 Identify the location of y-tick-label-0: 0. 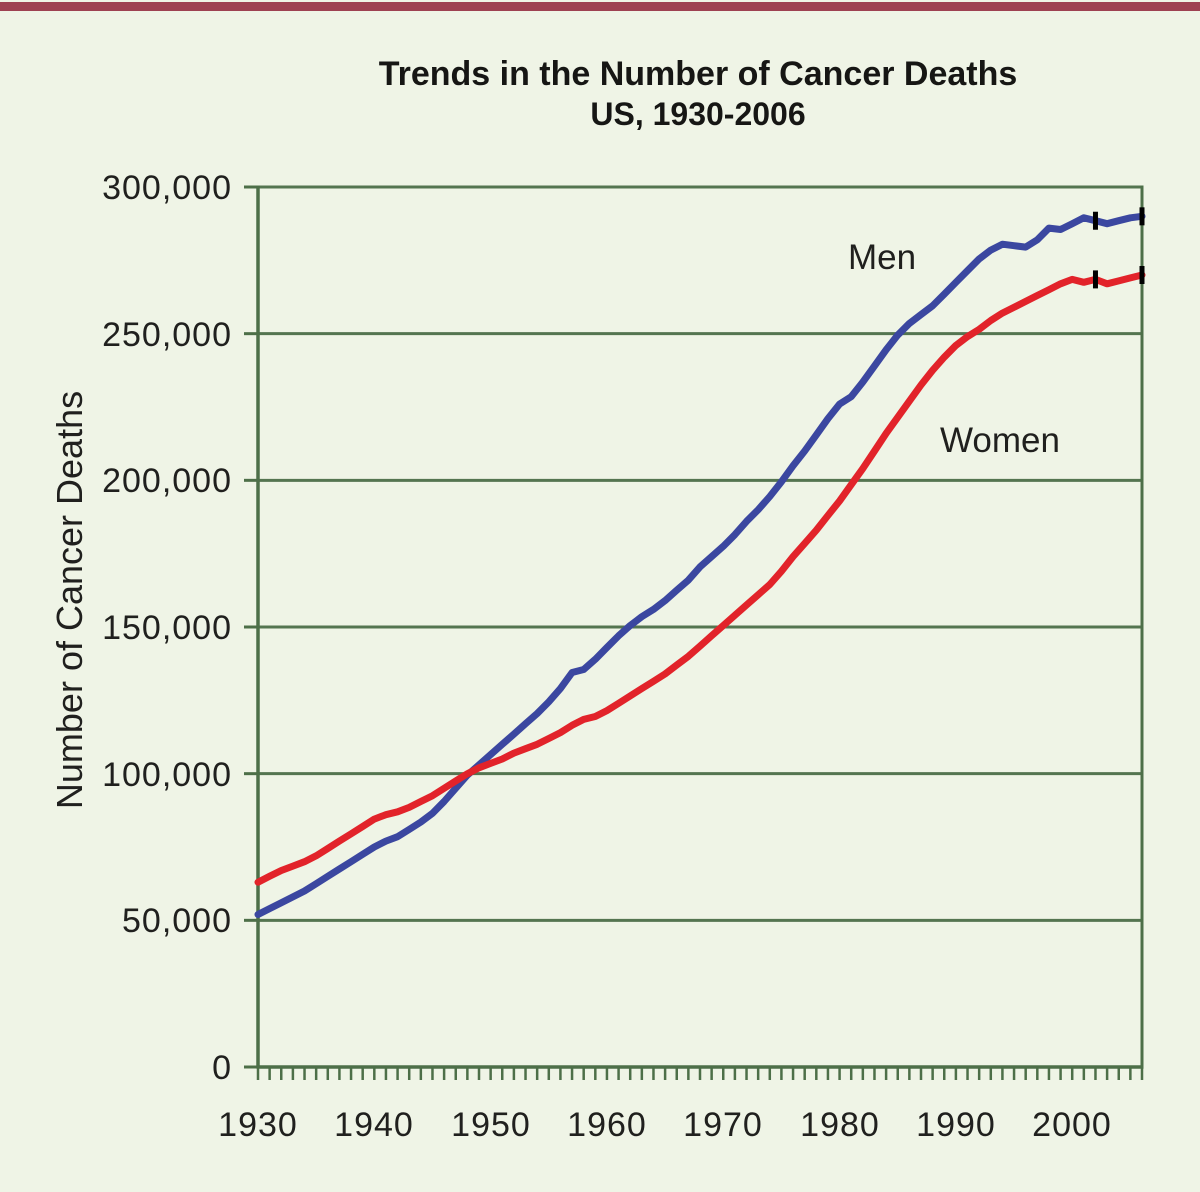
(222, 1068).